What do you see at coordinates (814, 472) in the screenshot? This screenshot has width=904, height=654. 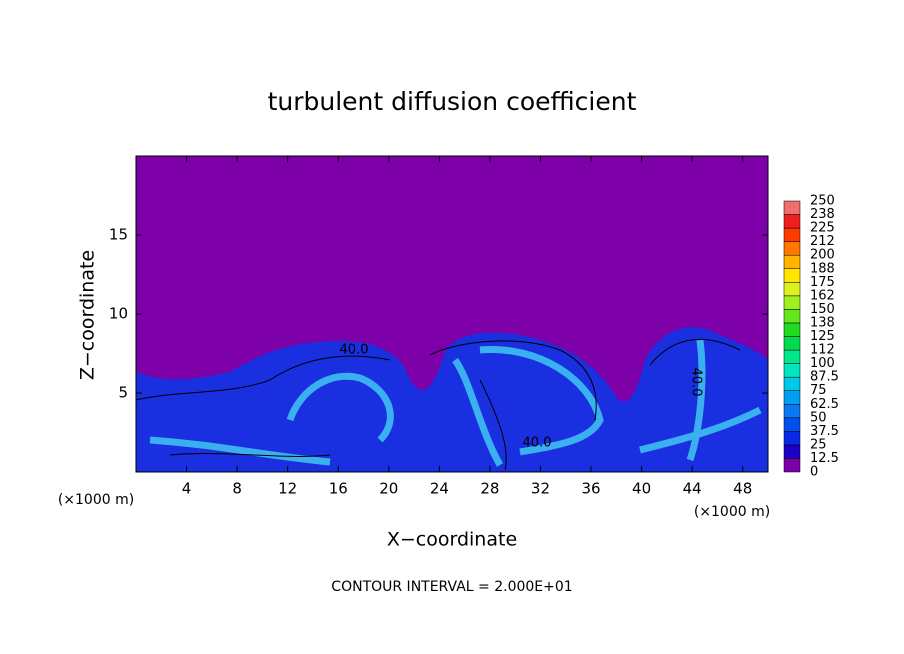 I see `colorbar-label: 0` at bounding box center [814, 472].